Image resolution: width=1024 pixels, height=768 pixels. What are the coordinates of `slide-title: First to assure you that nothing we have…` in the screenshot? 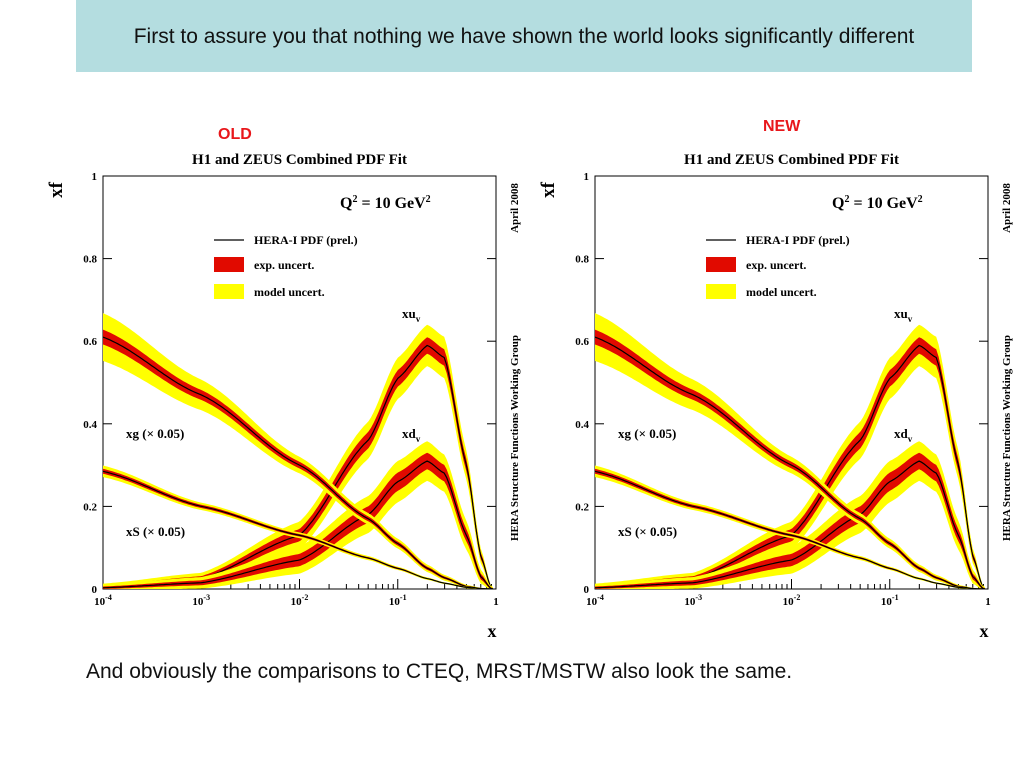 It's located at (524, 36).